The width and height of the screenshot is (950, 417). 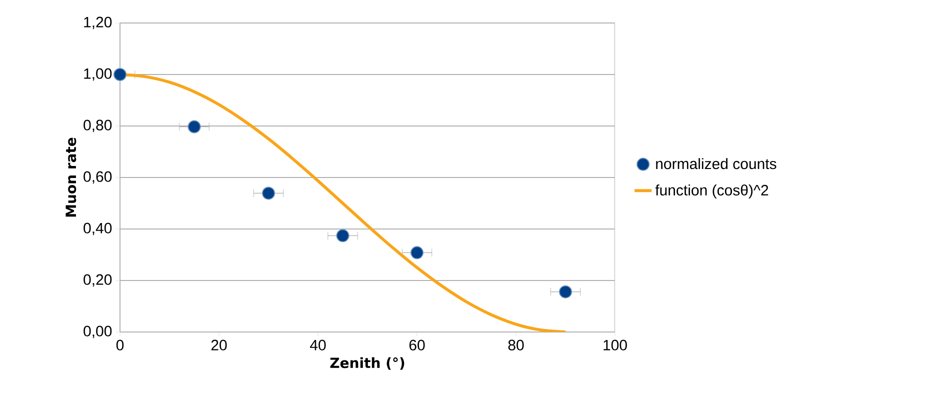 I want to click on x-tick-label: 40, so click(x=318, y=345).